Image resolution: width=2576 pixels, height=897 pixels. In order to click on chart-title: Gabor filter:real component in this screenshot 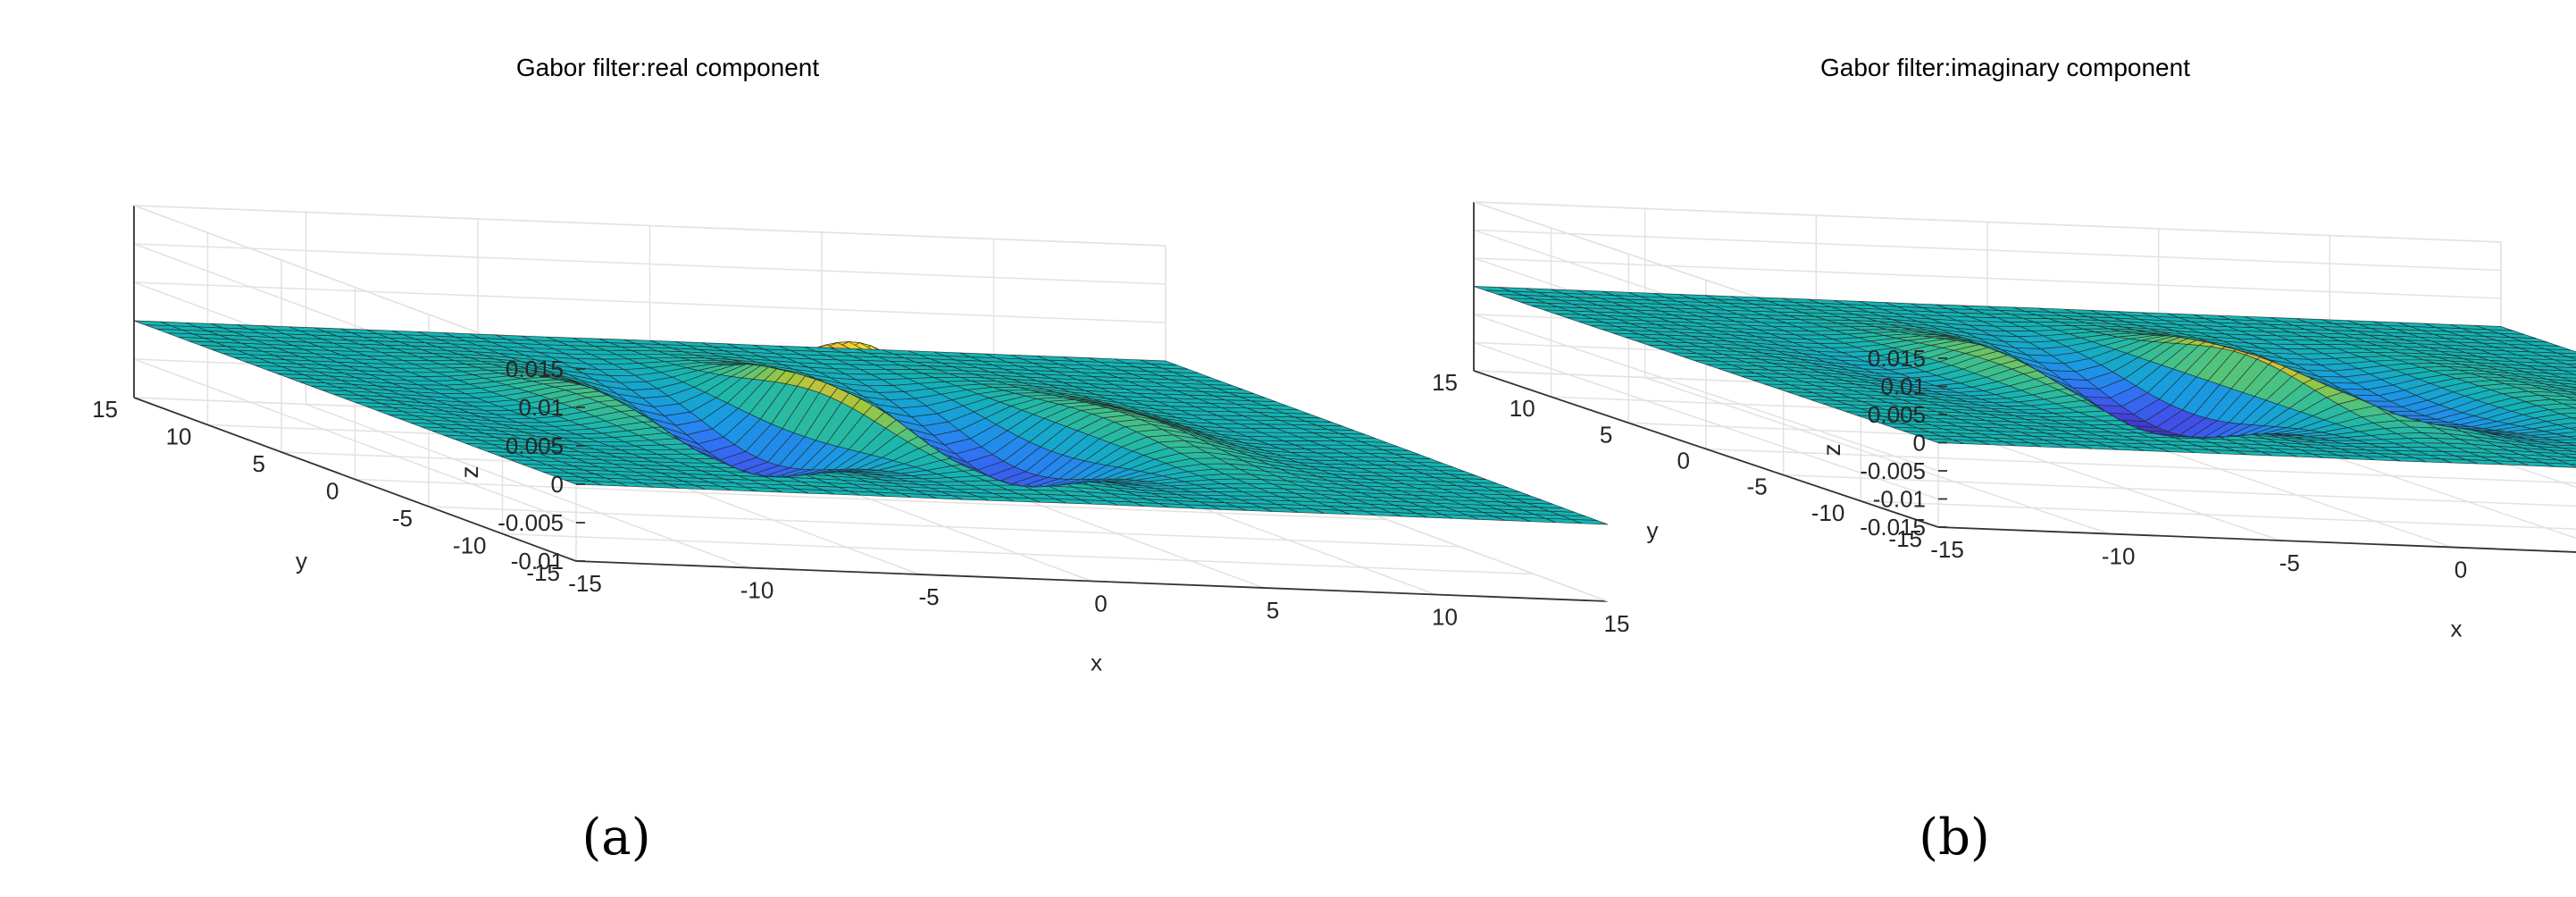, I will do `click(668, 67)`.